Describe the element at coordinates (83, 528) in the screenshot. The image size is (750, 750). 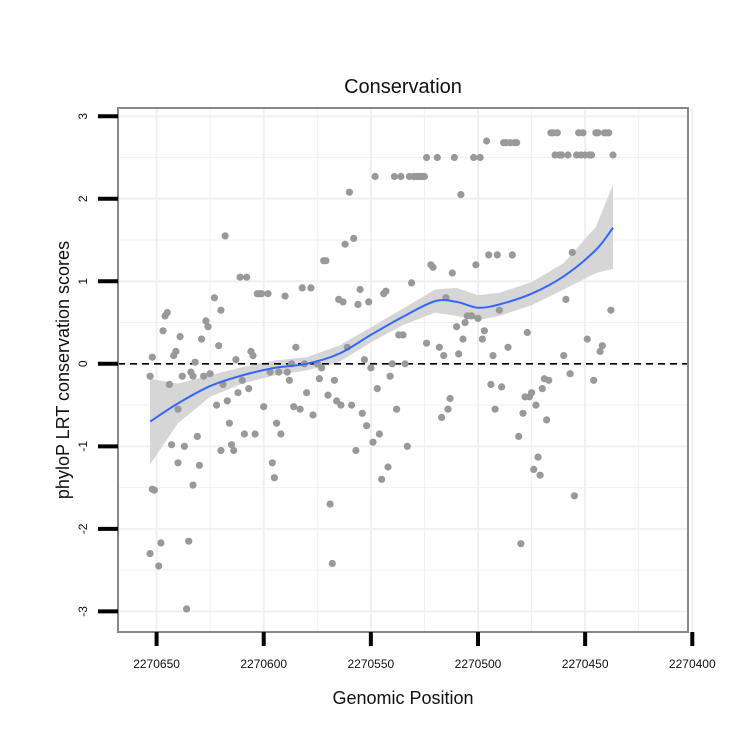
I see `y-tick-label: -2` at that location.